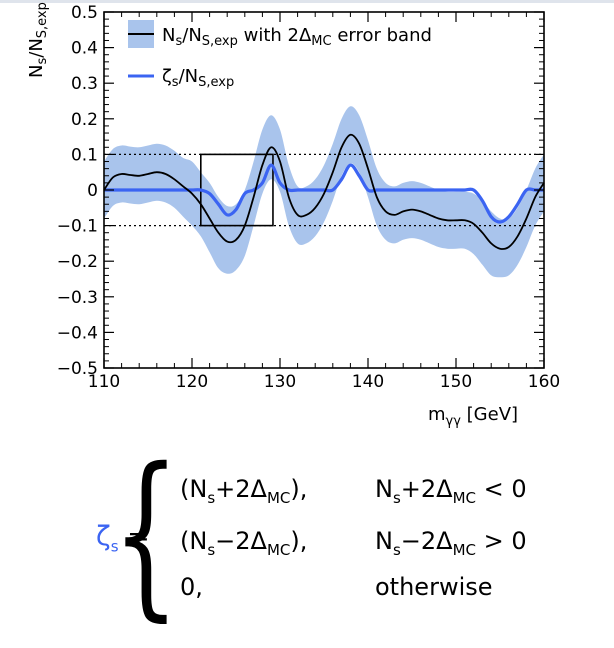 This screenshot has width=614, height=648. What do you see at coordinates (544, 382) in the screenshot?
I see `x-tick-label: 160` at bounding box center [544, 382].